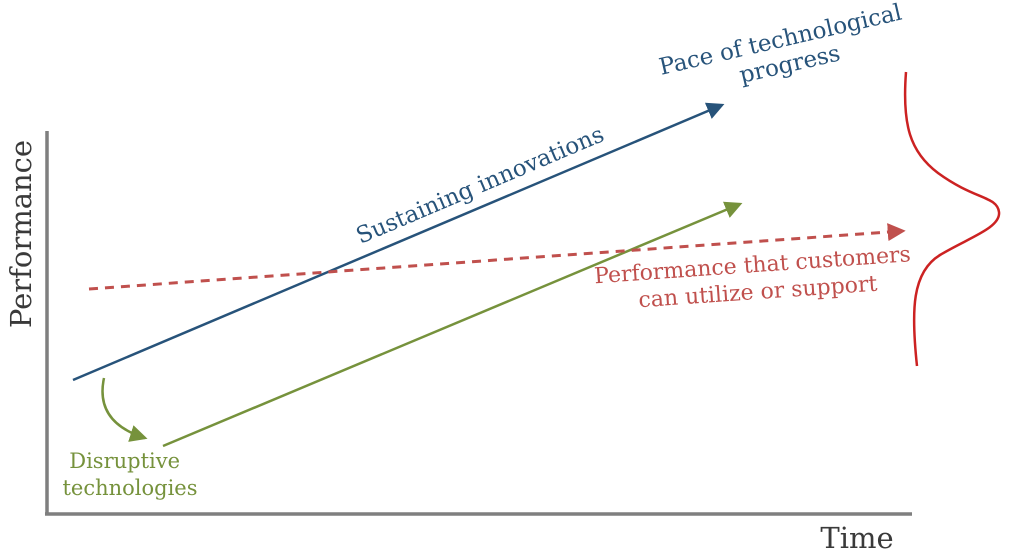 This screenshot has width=1019, height=558. I want to click on x-axis-label: Time, so click(856, 538).